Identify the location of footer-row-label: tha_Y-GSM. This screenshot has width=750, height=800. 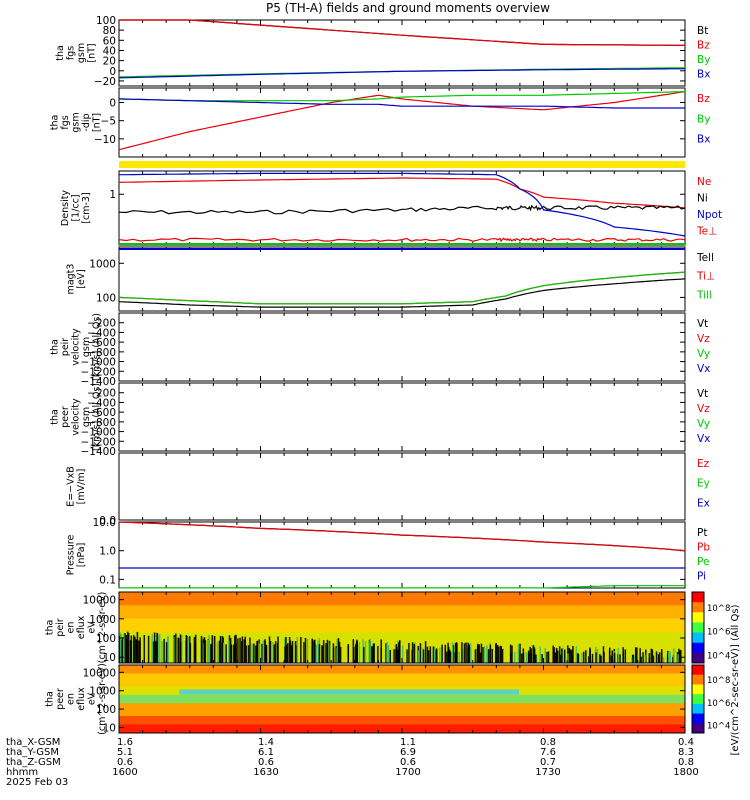
(32, 752).